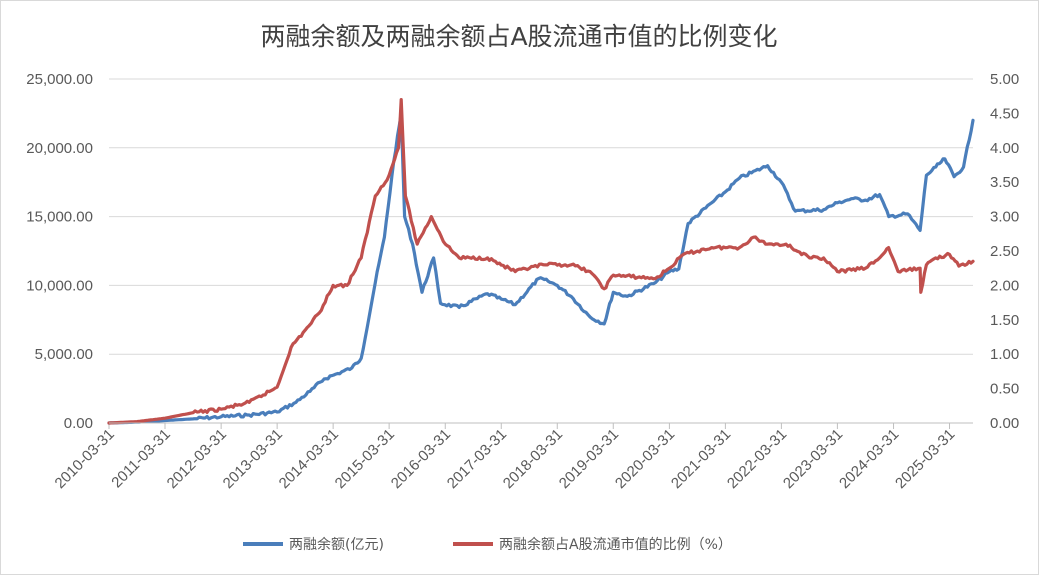 This screenshot has width=1039, height=575. What do you see at coordinates (1004, 148) in the screenshot?
I see `y-right-tick-label: 4.00` at bounding box center [1004, 148].